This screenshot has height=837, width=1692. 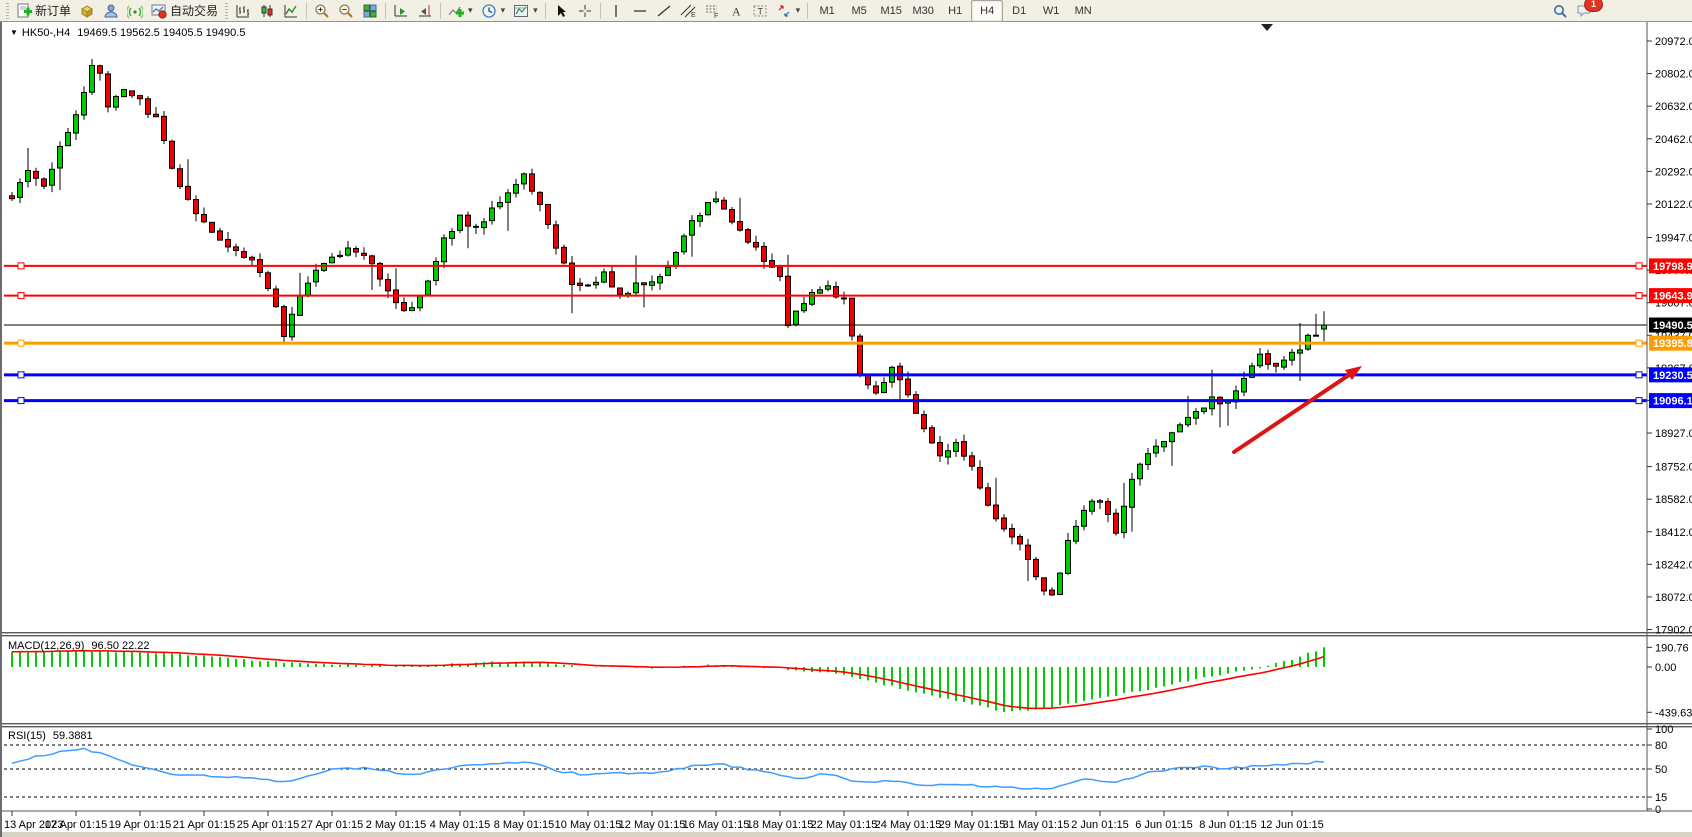 What do you see at coordinates (827, 10) in the screenshot?
I see `timeframe-M1: M1` at bounding box center [827, 10].